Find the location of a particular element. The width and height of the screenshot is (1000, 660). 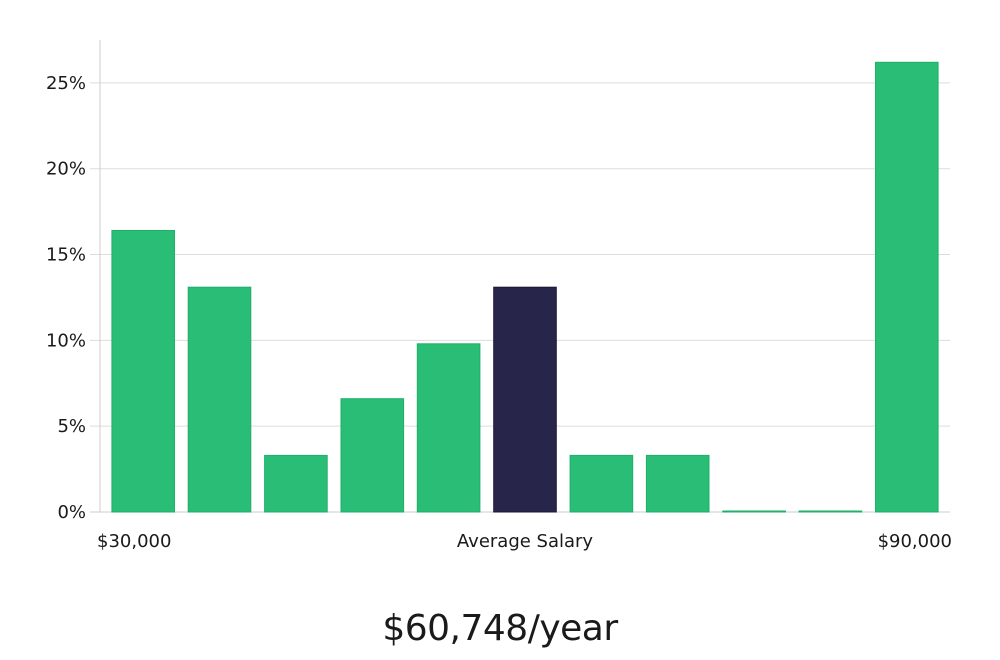

y-tick-label: 10% is located at coordinates (66, 340).